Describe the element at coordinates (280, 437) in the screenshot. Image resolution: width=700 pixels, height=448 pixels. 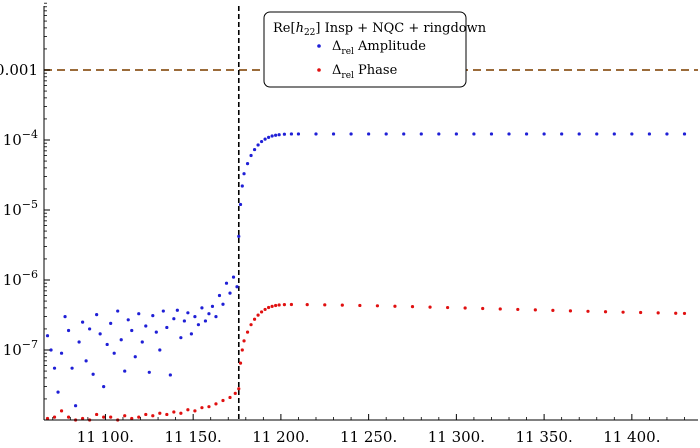
I see `x-tick-label: 11 200.` at that location.